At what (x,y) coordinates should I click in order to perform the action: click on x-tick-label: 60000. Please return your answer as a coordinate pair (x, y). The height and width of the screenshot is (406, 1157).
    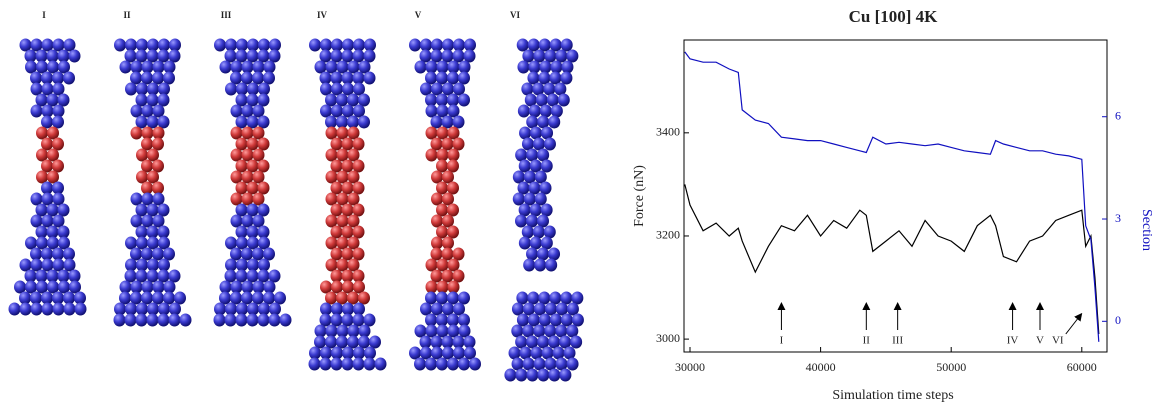
    Looking at the image, I should click on (1082, 367).